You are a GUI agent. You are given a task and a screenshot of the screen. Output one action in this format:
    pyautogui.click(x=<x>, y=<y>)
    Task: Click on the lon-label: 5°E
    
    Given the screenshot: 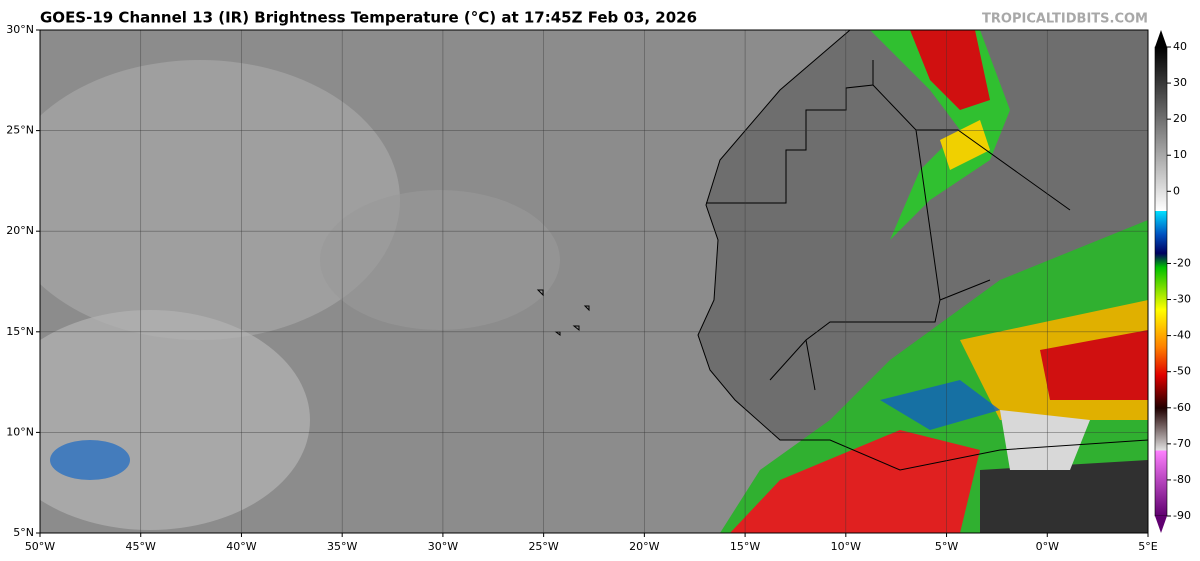 What is the action you would take?
    pyautogui.click(x=1147, y=546)
    